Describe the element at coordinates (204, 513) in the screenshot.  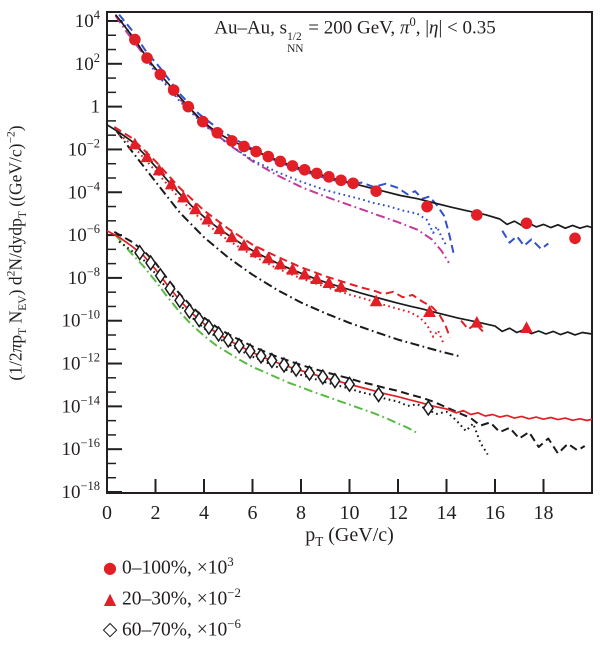
I see `x-tick-label: 4` at that location.